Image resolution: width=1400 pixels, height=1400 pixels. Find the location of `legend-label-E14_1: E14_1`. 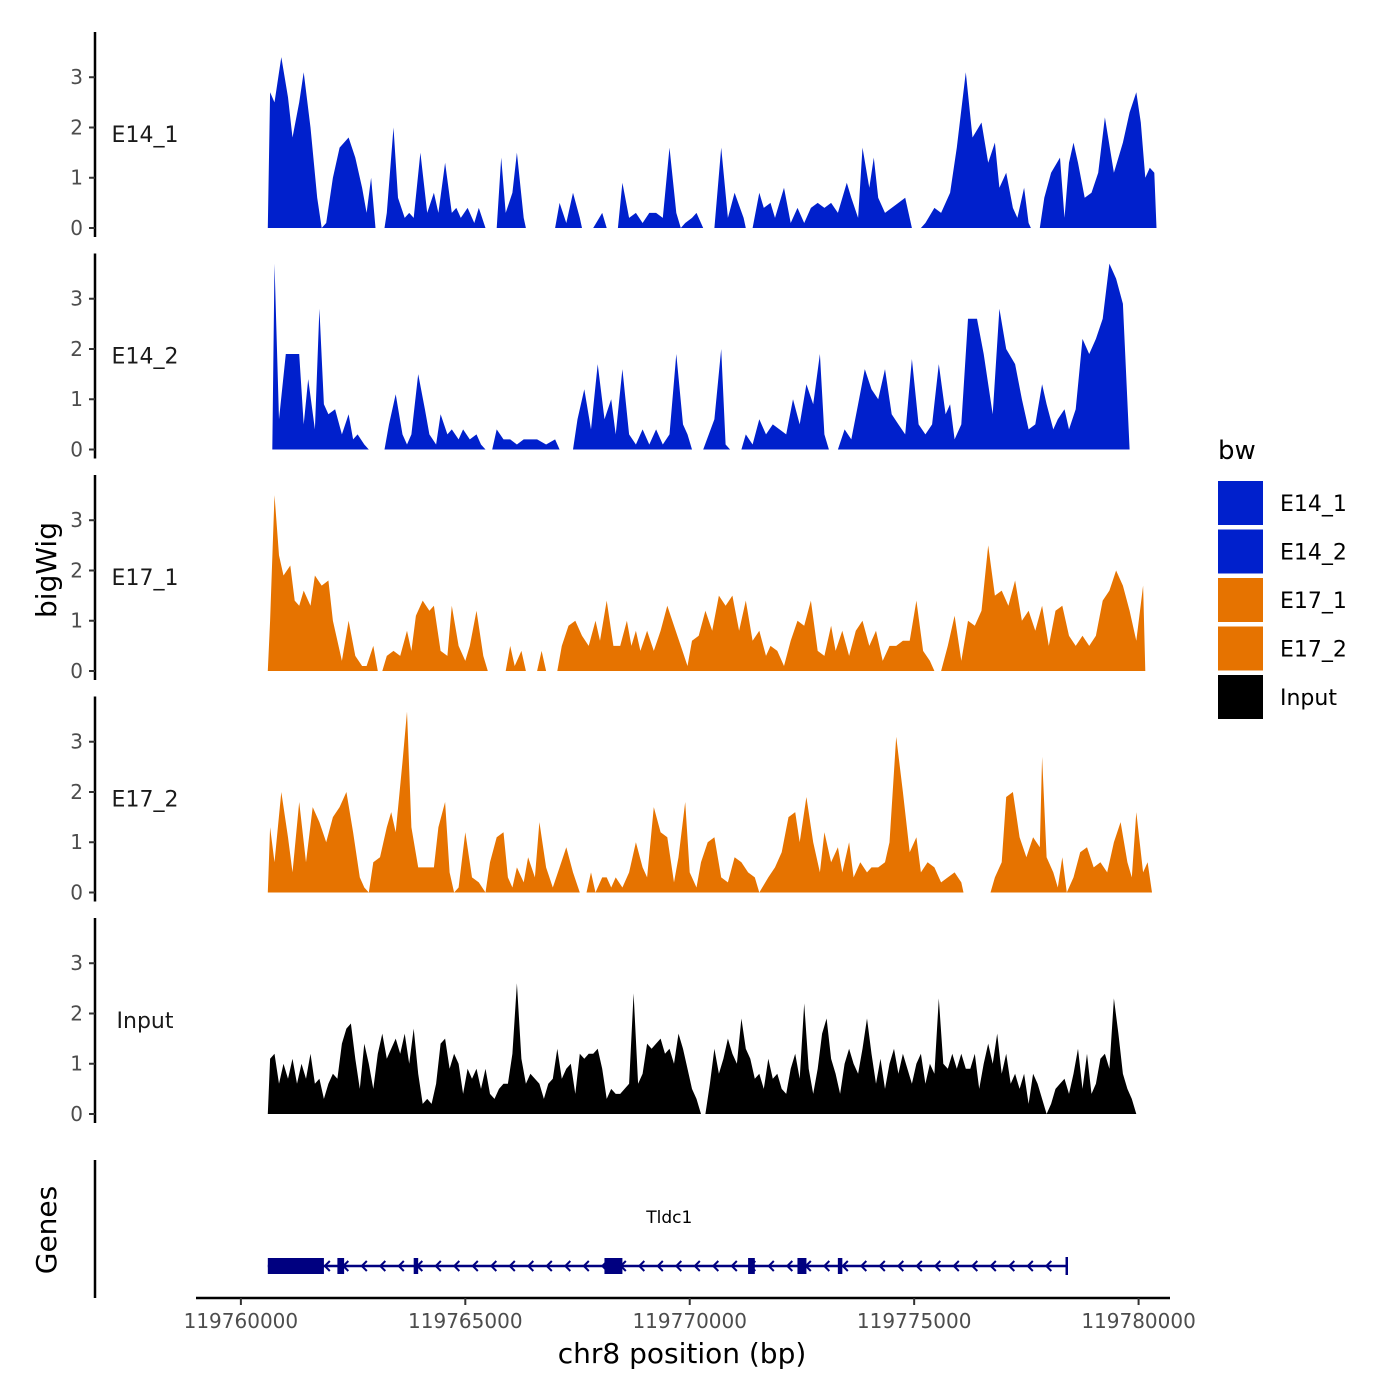

legend-label-E14_1: E14_1 is located at coordinates (1313, 504).